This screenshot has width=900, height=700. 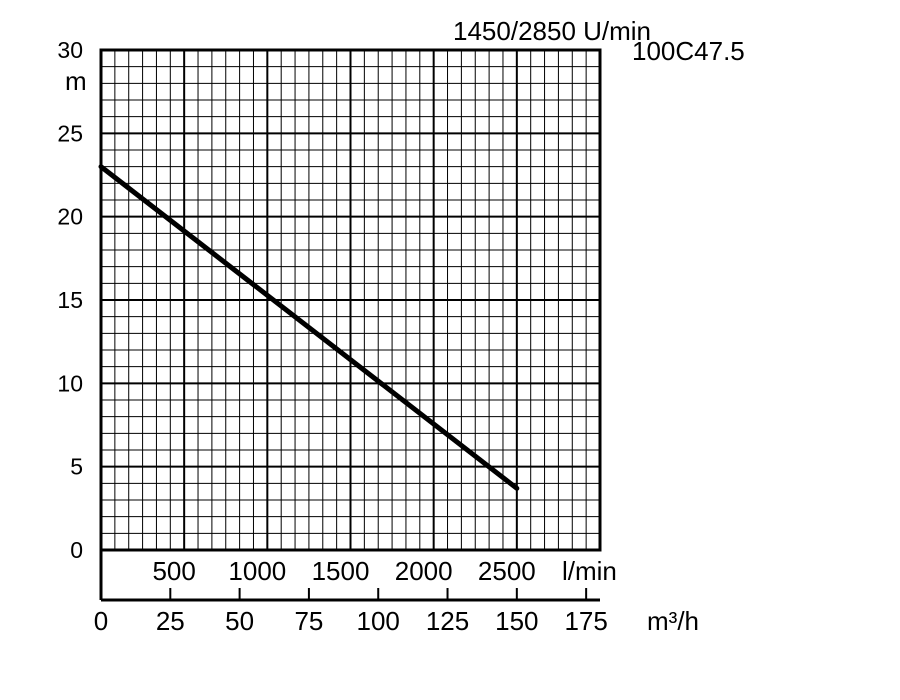 What do you see at coordinates (378, 594) in the screenshot?
I see `m3h-tick-marks` at bounding box center [378, 594].